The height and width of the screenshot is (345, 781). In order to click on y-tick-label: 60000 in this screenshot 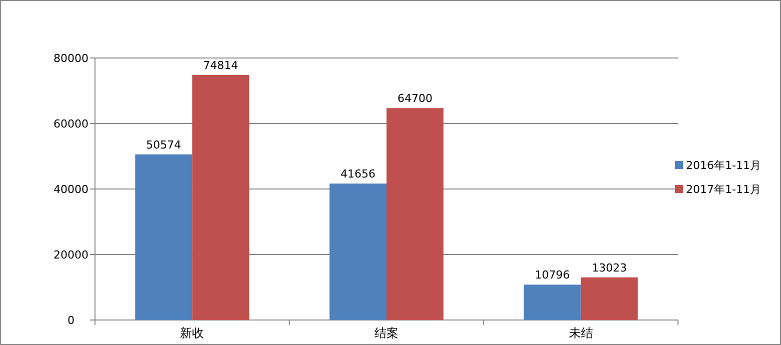, I will do `click(71, 124)`.